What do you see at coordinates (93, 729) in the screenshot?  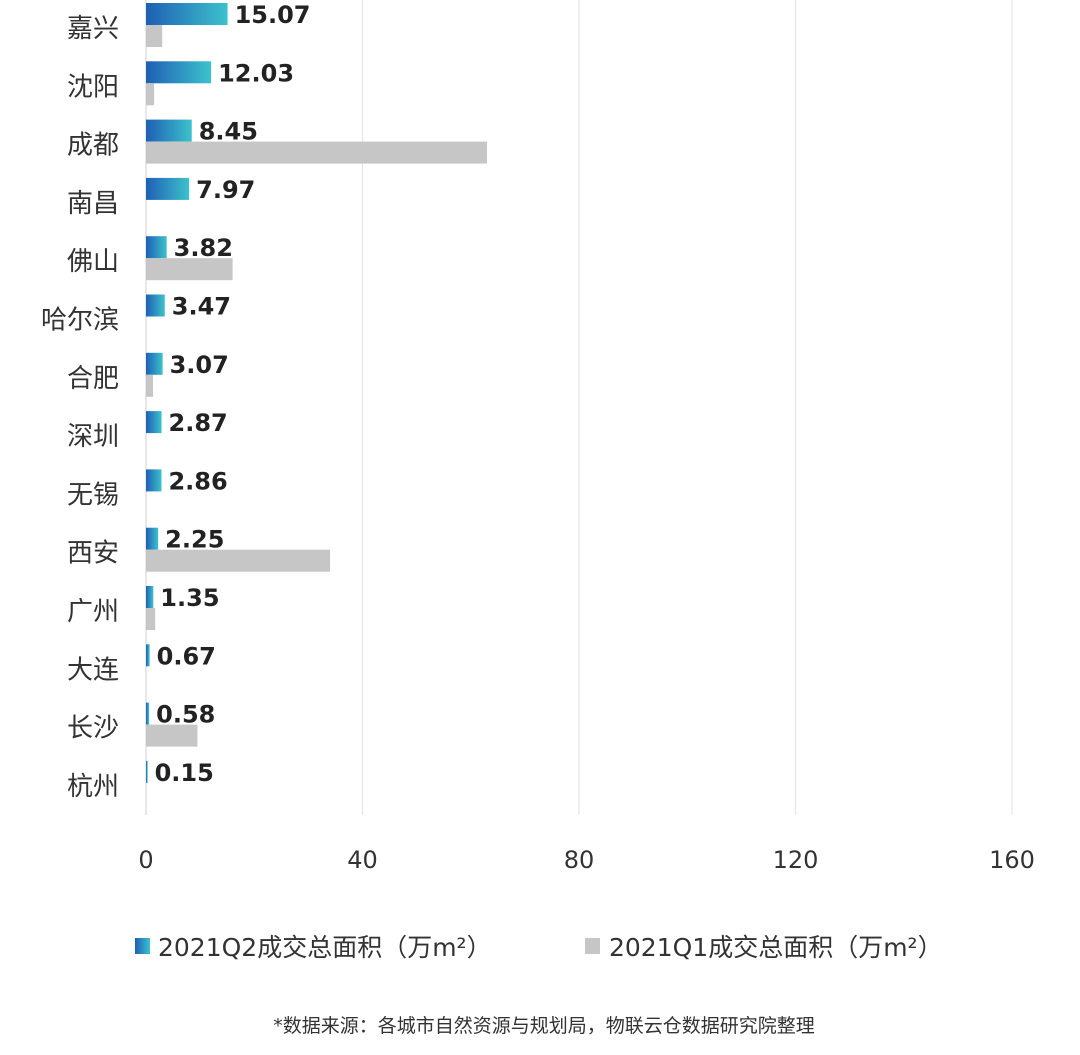 I see `category-label-长沙: 长沙` at bounding box center [93, 729].